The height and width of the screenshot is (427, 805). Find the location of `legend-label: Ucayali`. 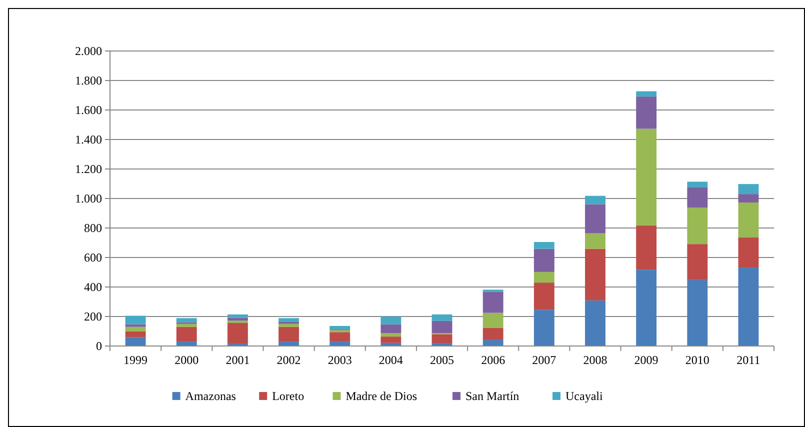

legend-label: Ucayali is located at coordinates (585, 396).